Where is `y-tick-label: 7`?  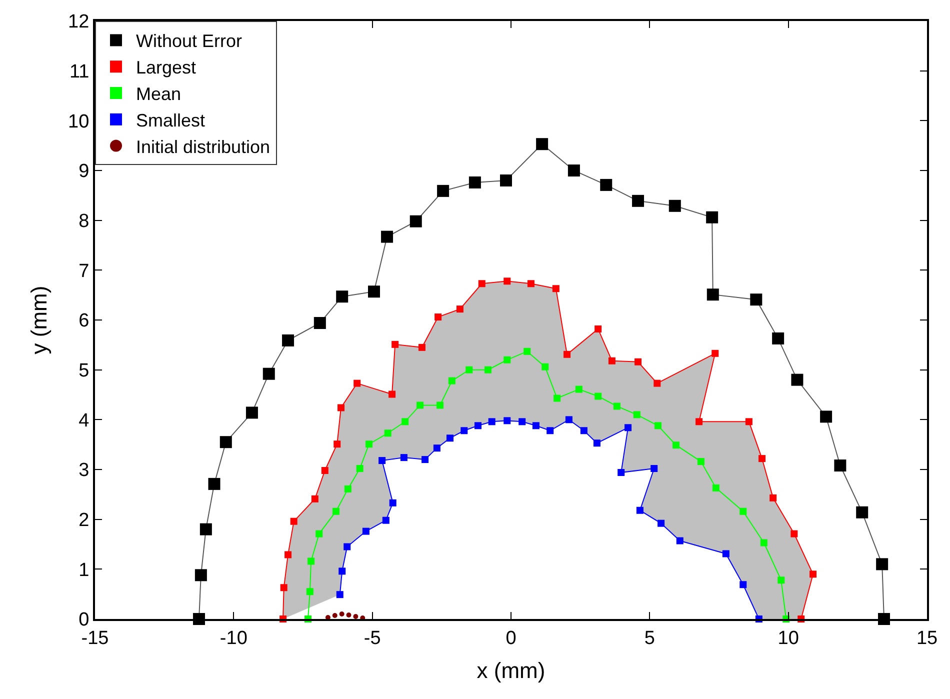
y-tick-label: 7 is located at coordinates (84, 271).